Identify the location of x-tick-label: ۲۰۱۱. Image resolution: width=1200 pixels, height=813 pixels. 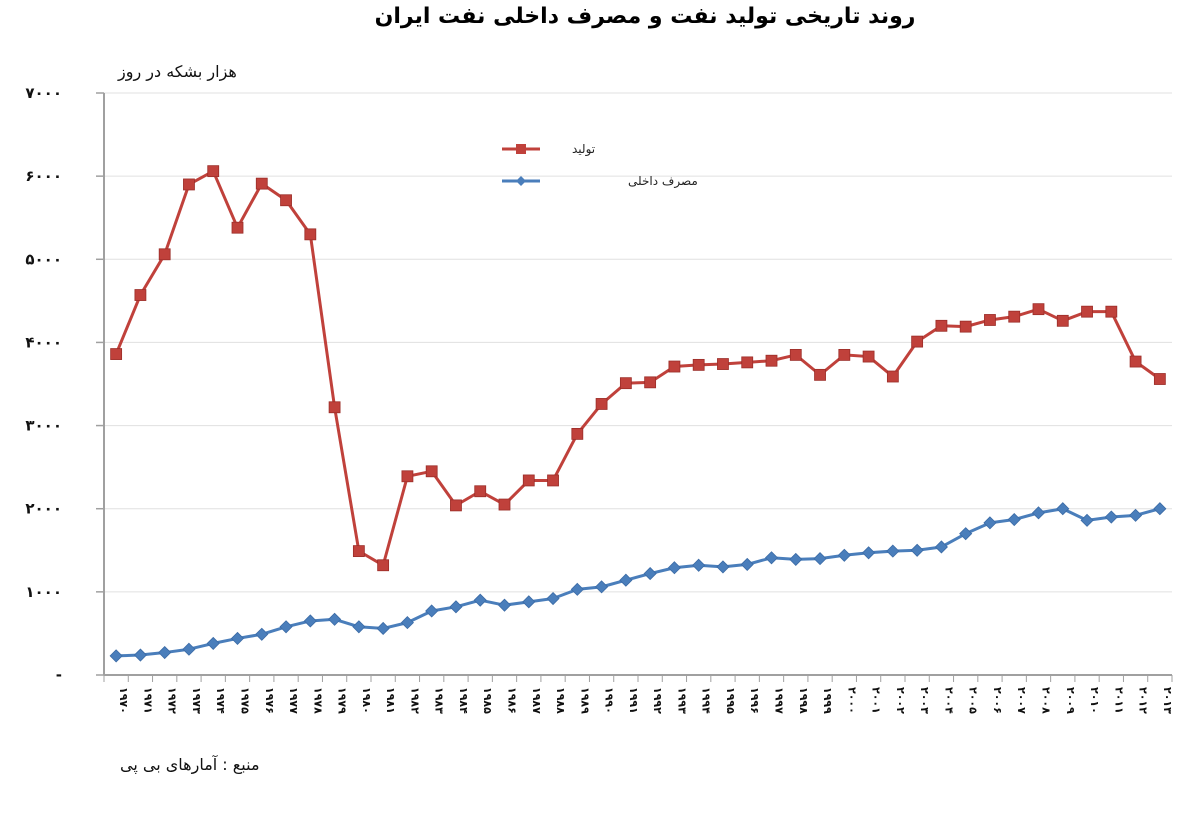
(1118, 700).